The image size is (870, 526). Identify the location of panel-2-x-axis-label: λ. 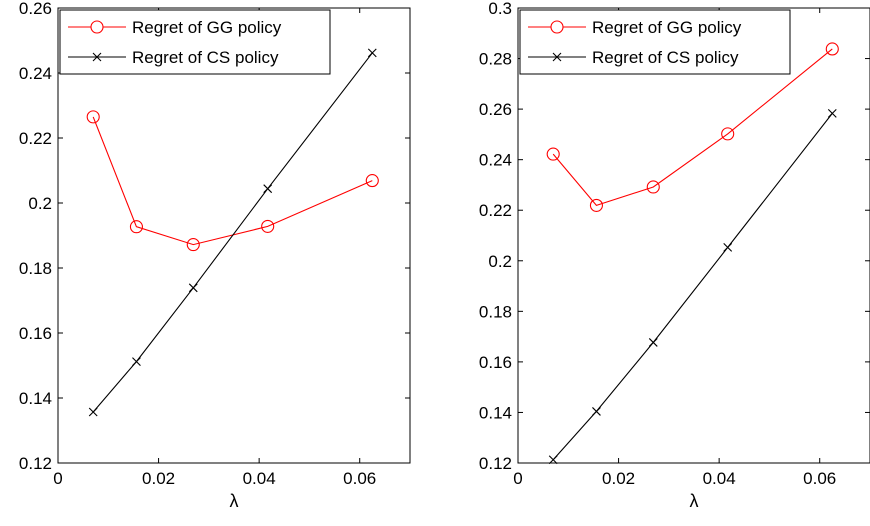
(694, 501).